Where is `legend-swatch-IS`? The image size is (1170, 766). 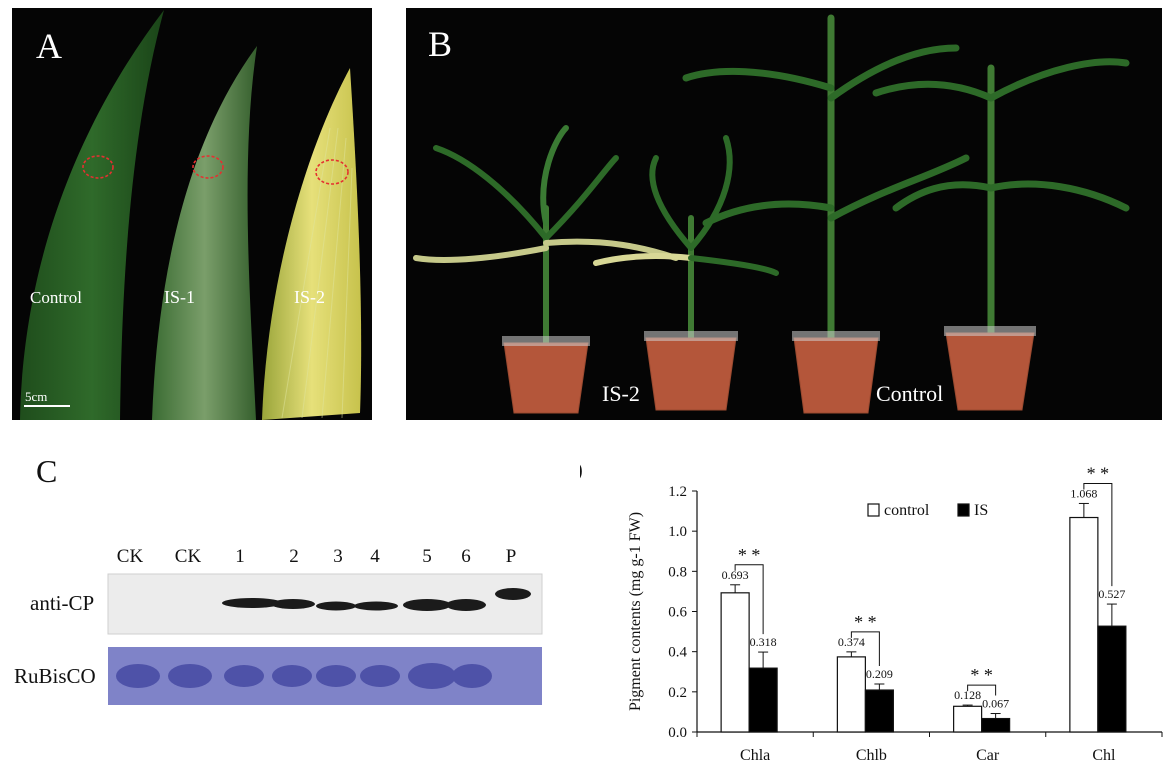
legend-swatch-IS is located at coordinates (963, 510).